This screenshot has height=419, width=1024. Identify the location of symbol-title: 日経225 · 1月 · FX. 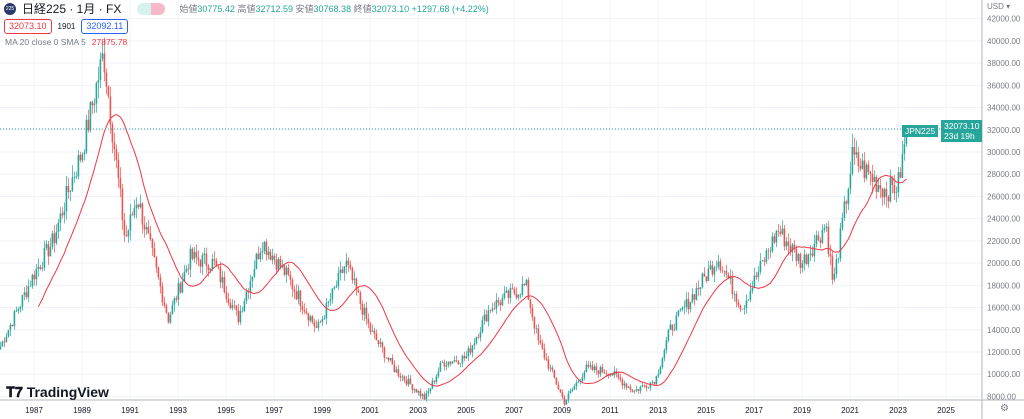
(72, 9).